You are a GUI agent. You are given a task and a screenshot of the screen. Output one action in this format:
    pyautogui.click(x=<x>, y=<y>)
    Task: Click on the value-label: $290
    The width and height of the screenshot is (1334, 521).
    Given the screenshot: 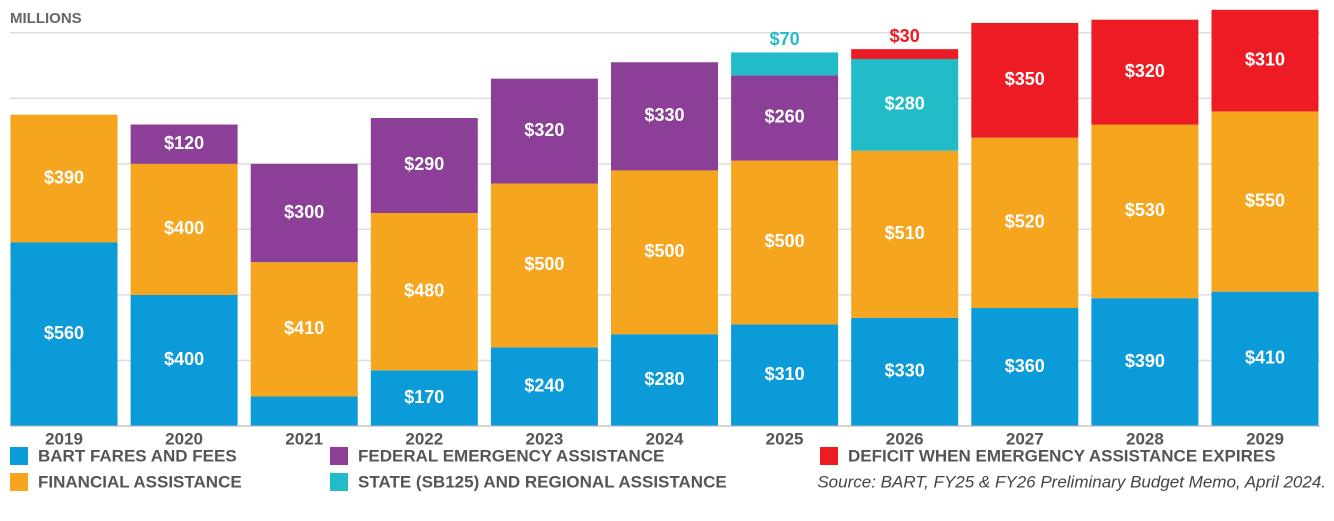 What is the action you would take?
    pyautogui.click(x=424, y=164)
    